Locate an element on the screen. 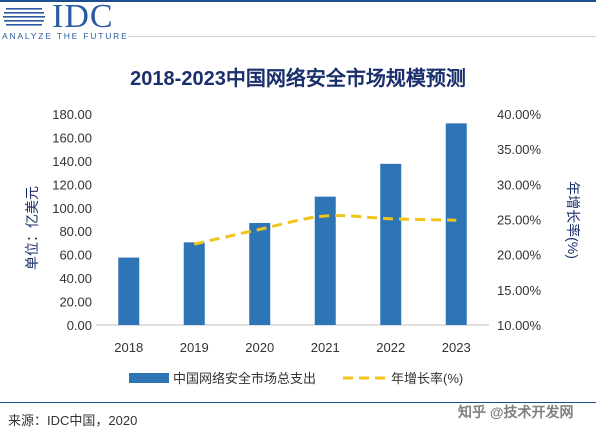 The image size is (596, 429). right-tick-label: 25.00% is located at coordinates (519, 220).